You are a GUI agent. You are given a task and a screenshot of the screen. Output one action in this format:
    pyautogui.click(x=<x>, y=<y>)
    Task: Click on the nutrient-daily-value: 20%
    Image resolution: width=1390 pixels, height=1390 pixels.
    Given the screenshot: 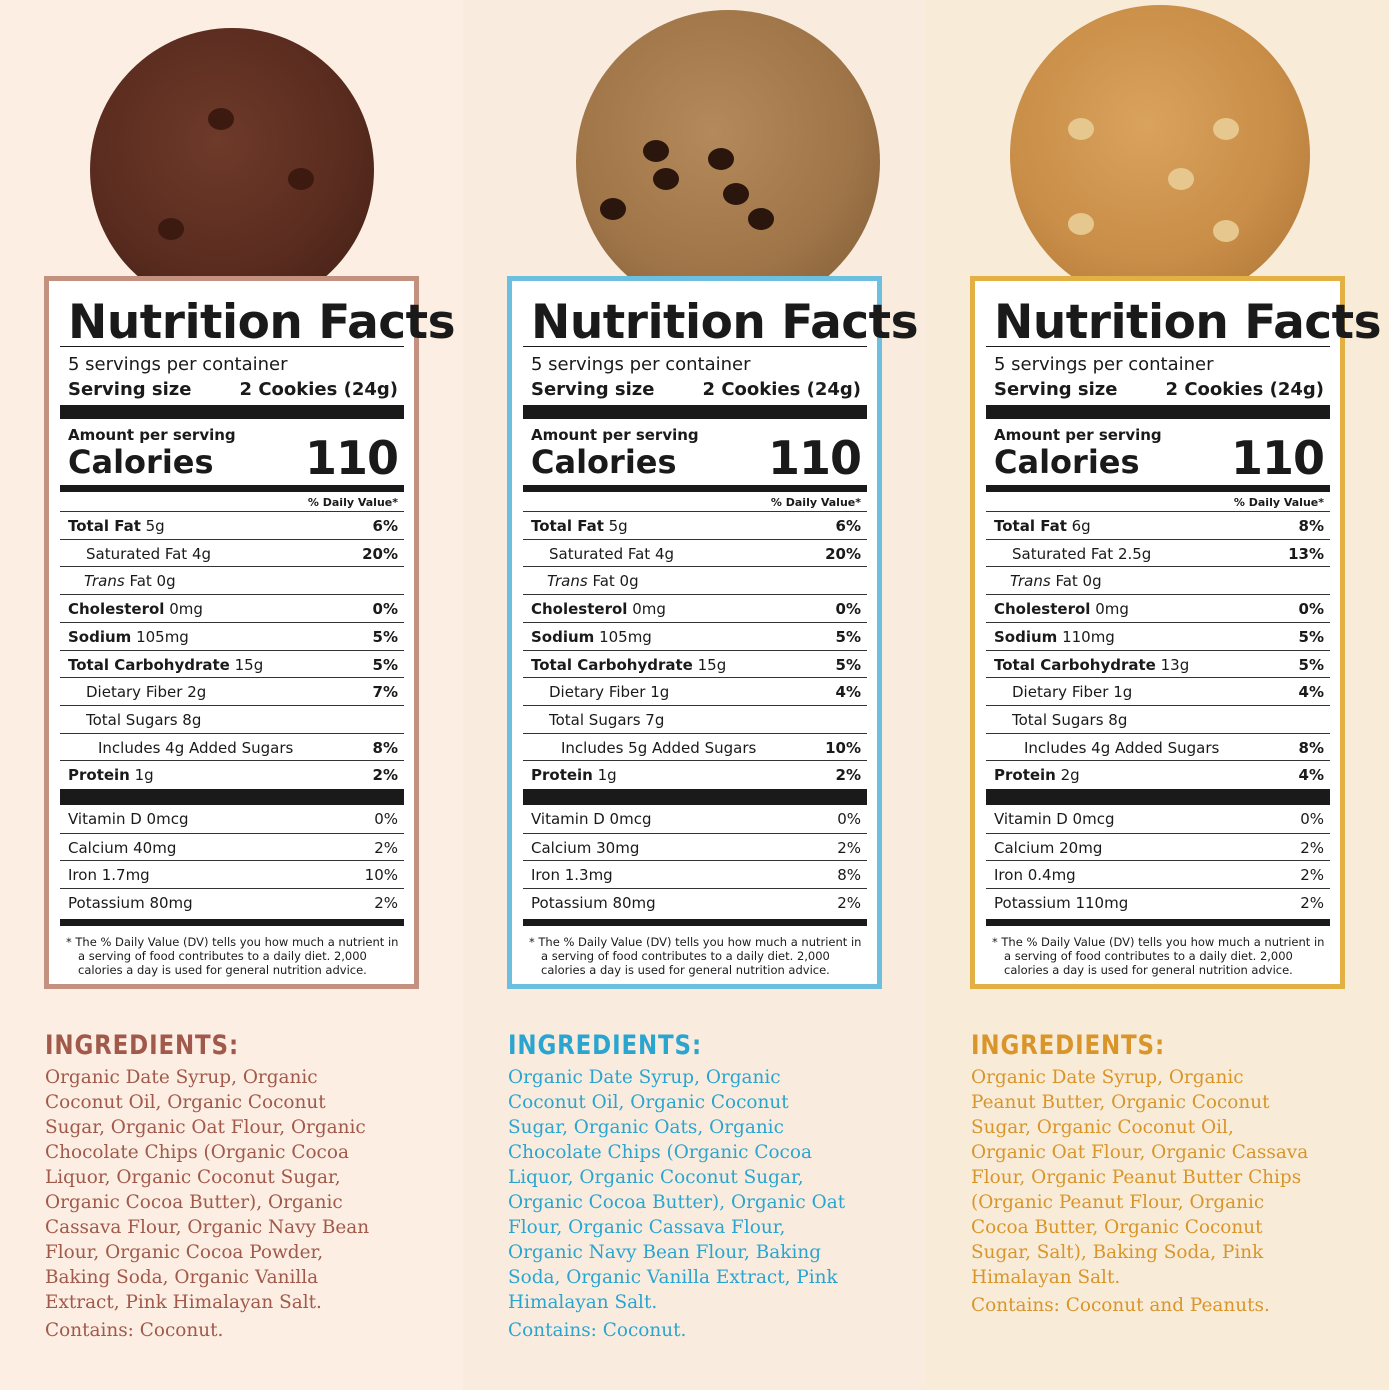 What is the action you would take?
    pyautogui.click(x=380, y=553)
    